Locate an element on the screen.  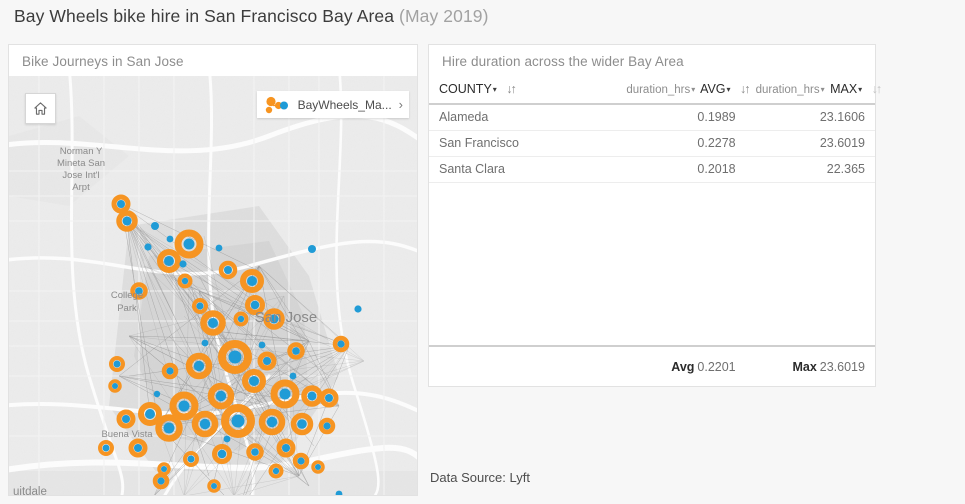
cell-avg: 0.2278 is located at coordinates (681, 143).